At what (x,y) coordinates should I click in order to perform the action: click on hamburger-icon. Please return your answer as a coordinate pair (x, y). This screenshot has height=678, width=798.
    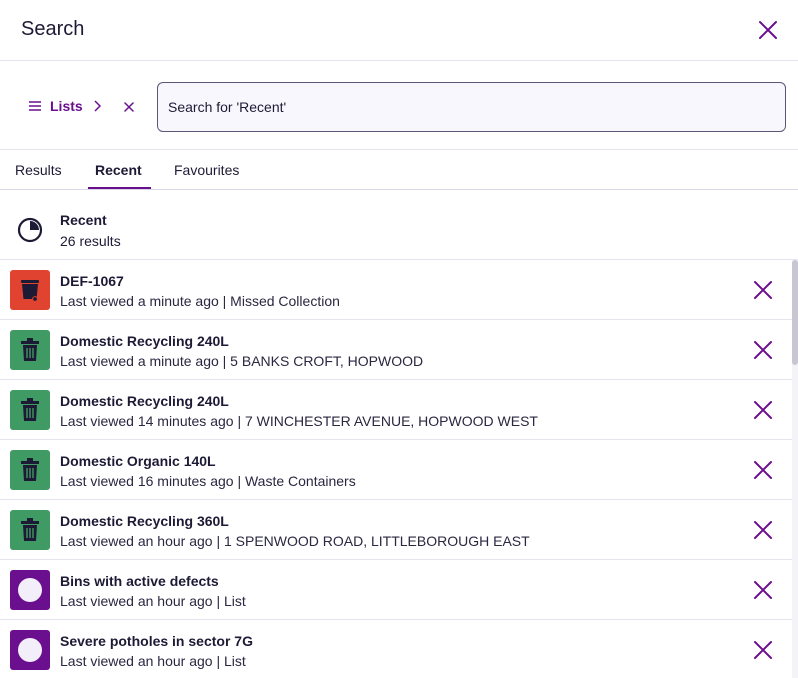
    Looking at the image, I should click on (35, 106).